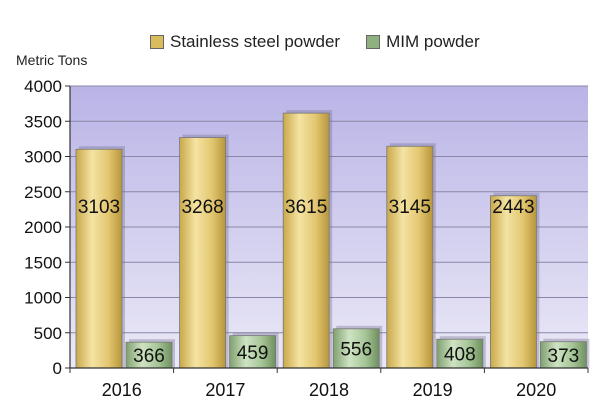  I want to click on data-label-mim: 373, so click(564, 356).